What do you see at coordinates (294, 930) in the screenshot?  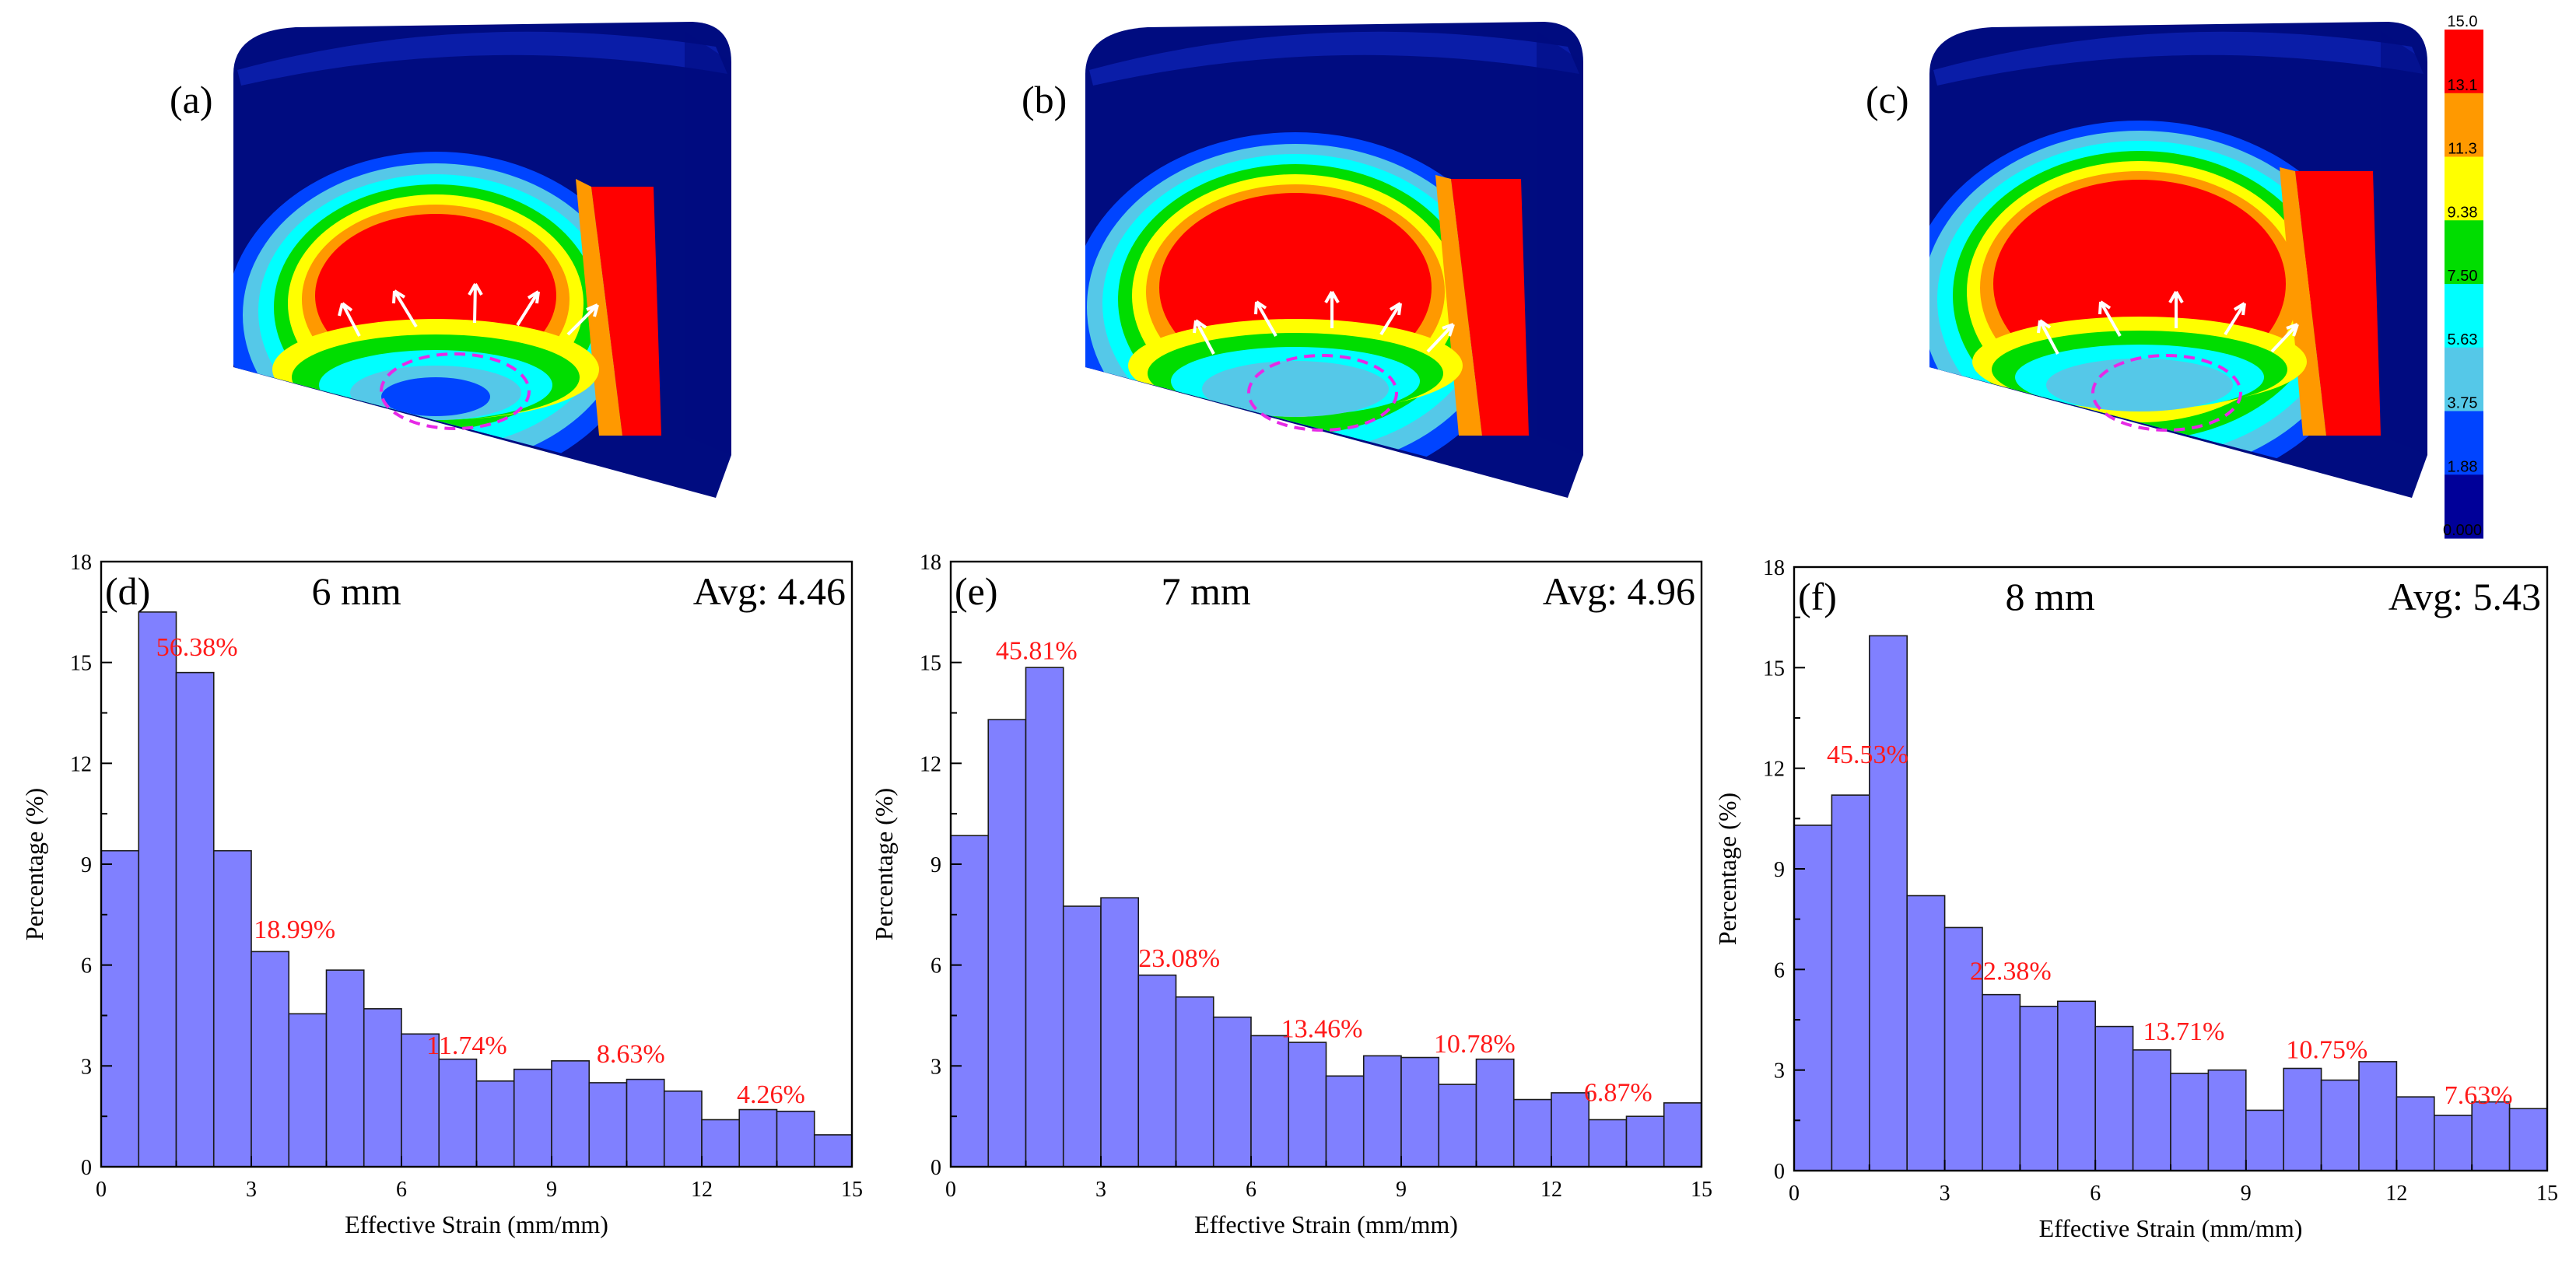 I see `range-percentage-annotation: 18.99%` at bounding box center [294, 930].